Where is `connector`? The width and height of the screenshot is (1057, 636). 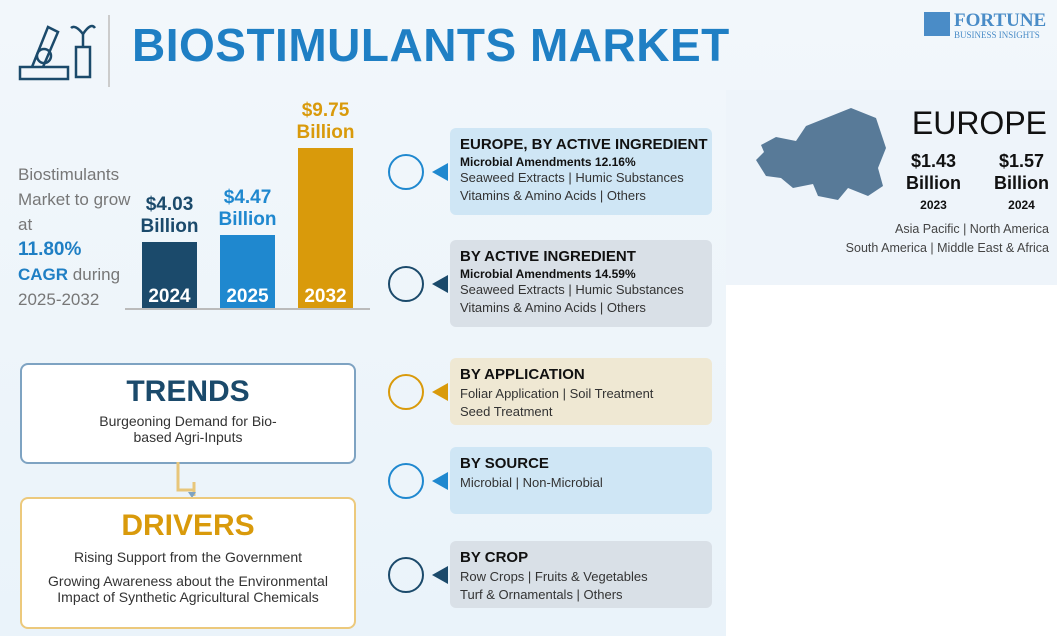 connector is located at coordinates (186, 480).